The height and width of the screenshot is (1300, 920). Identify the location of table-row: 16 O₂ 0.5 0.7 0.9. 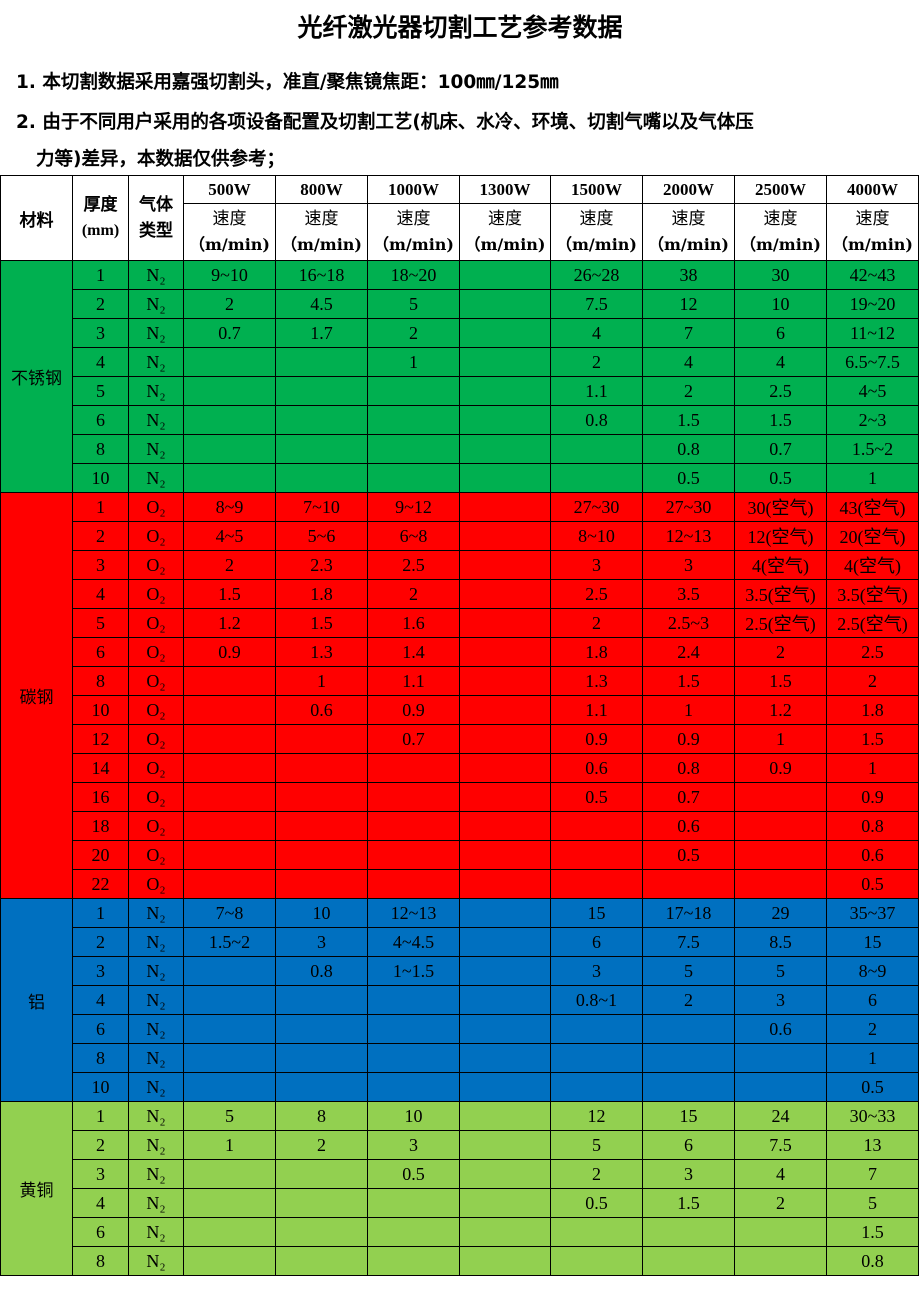
(459, 797).